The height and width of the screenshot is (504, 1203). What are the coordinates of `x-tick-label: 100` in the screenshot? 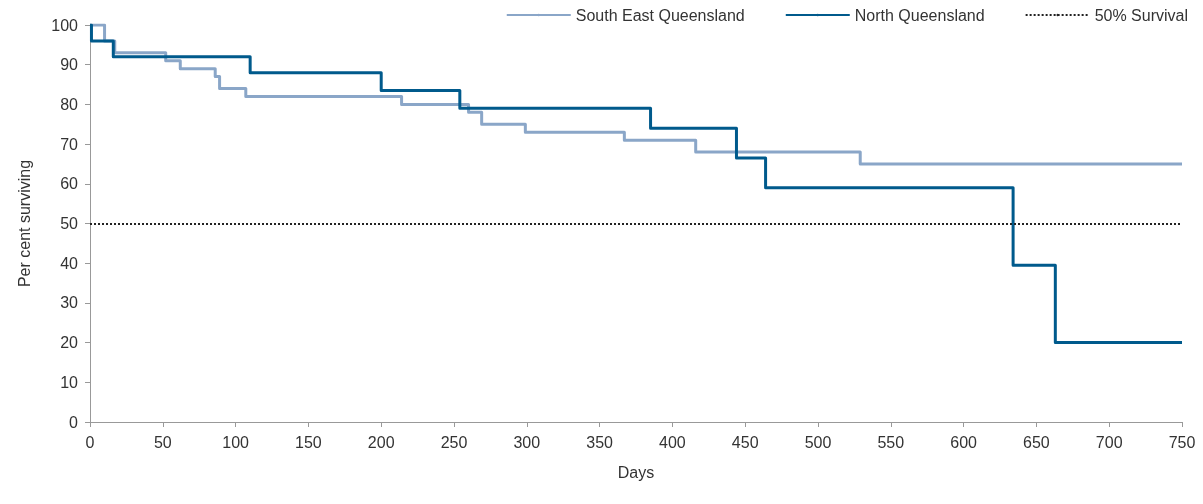 It's located at (236, 442).